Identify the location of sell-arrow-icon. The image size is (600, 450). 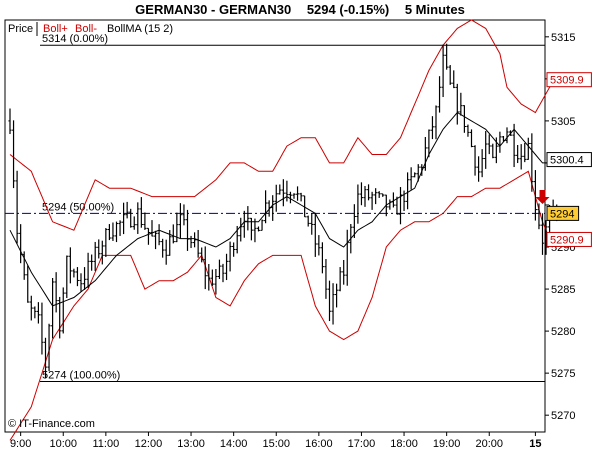
(542, 197).